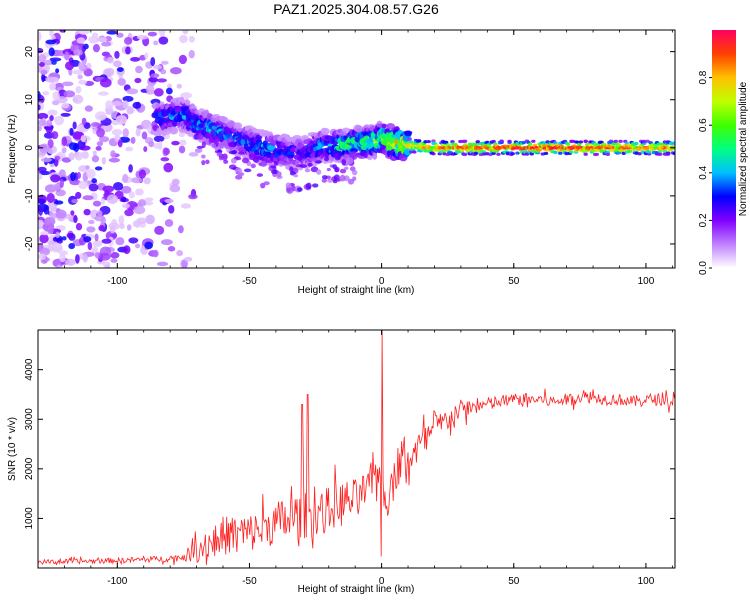  I want to click on x-tick-label: -100, so click(117, 581).